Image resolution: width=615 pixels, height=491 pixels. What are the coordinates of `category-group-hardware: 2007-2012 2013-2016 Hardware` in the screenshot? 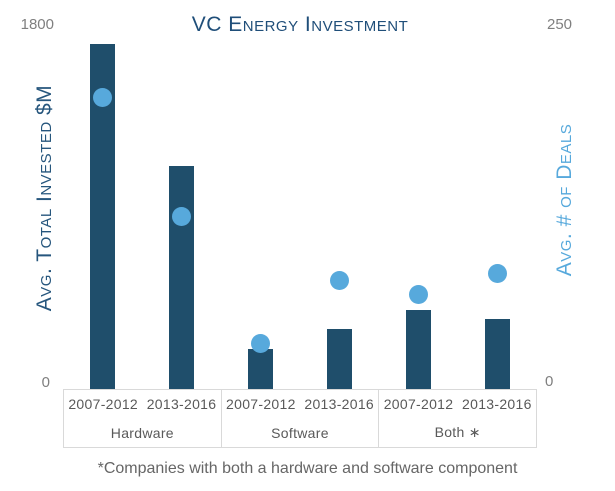 It's located at (142, 418).